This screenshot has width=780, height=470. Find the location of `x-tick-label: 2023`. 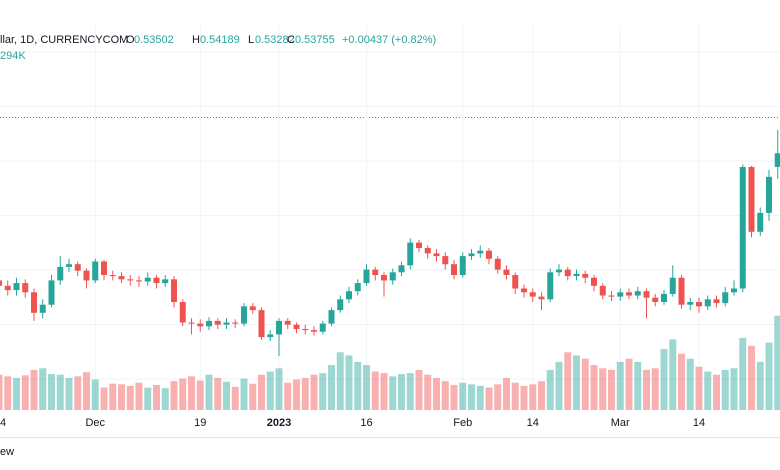

x-tick-label: 2023 is located at coordinates (279, 423).